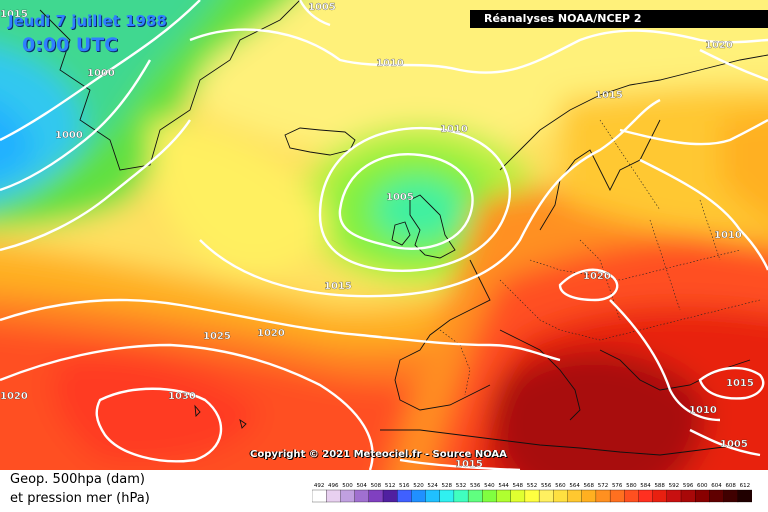 Image resolution: width=768 pixels, height=512 pixels. I want to click on scale-tick-label: 572, so click(603, 486).